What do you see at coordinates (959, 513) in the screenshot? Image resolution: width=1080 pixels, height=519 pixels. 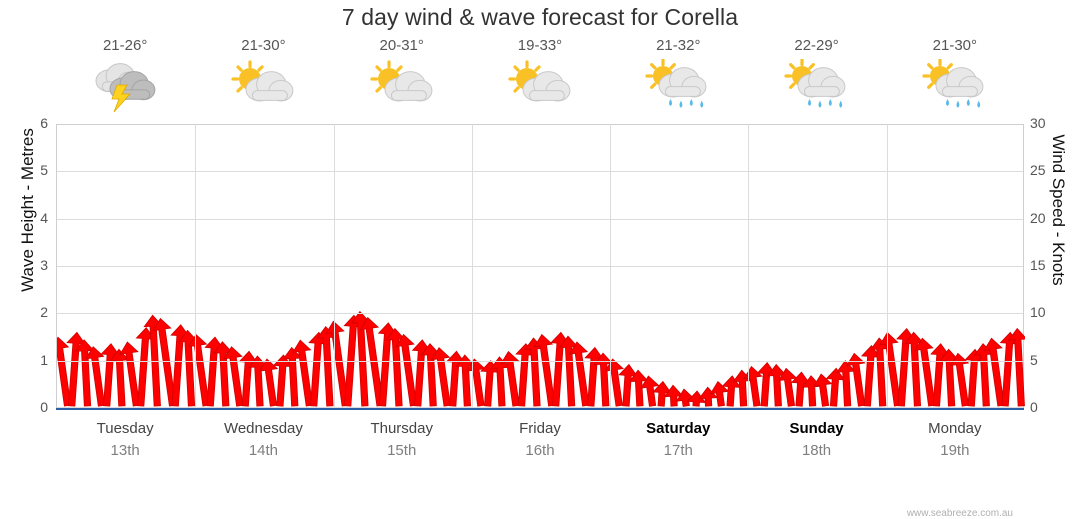 I see `watermark: www.seabreeze.com.au` at bounding box center [959, 513].